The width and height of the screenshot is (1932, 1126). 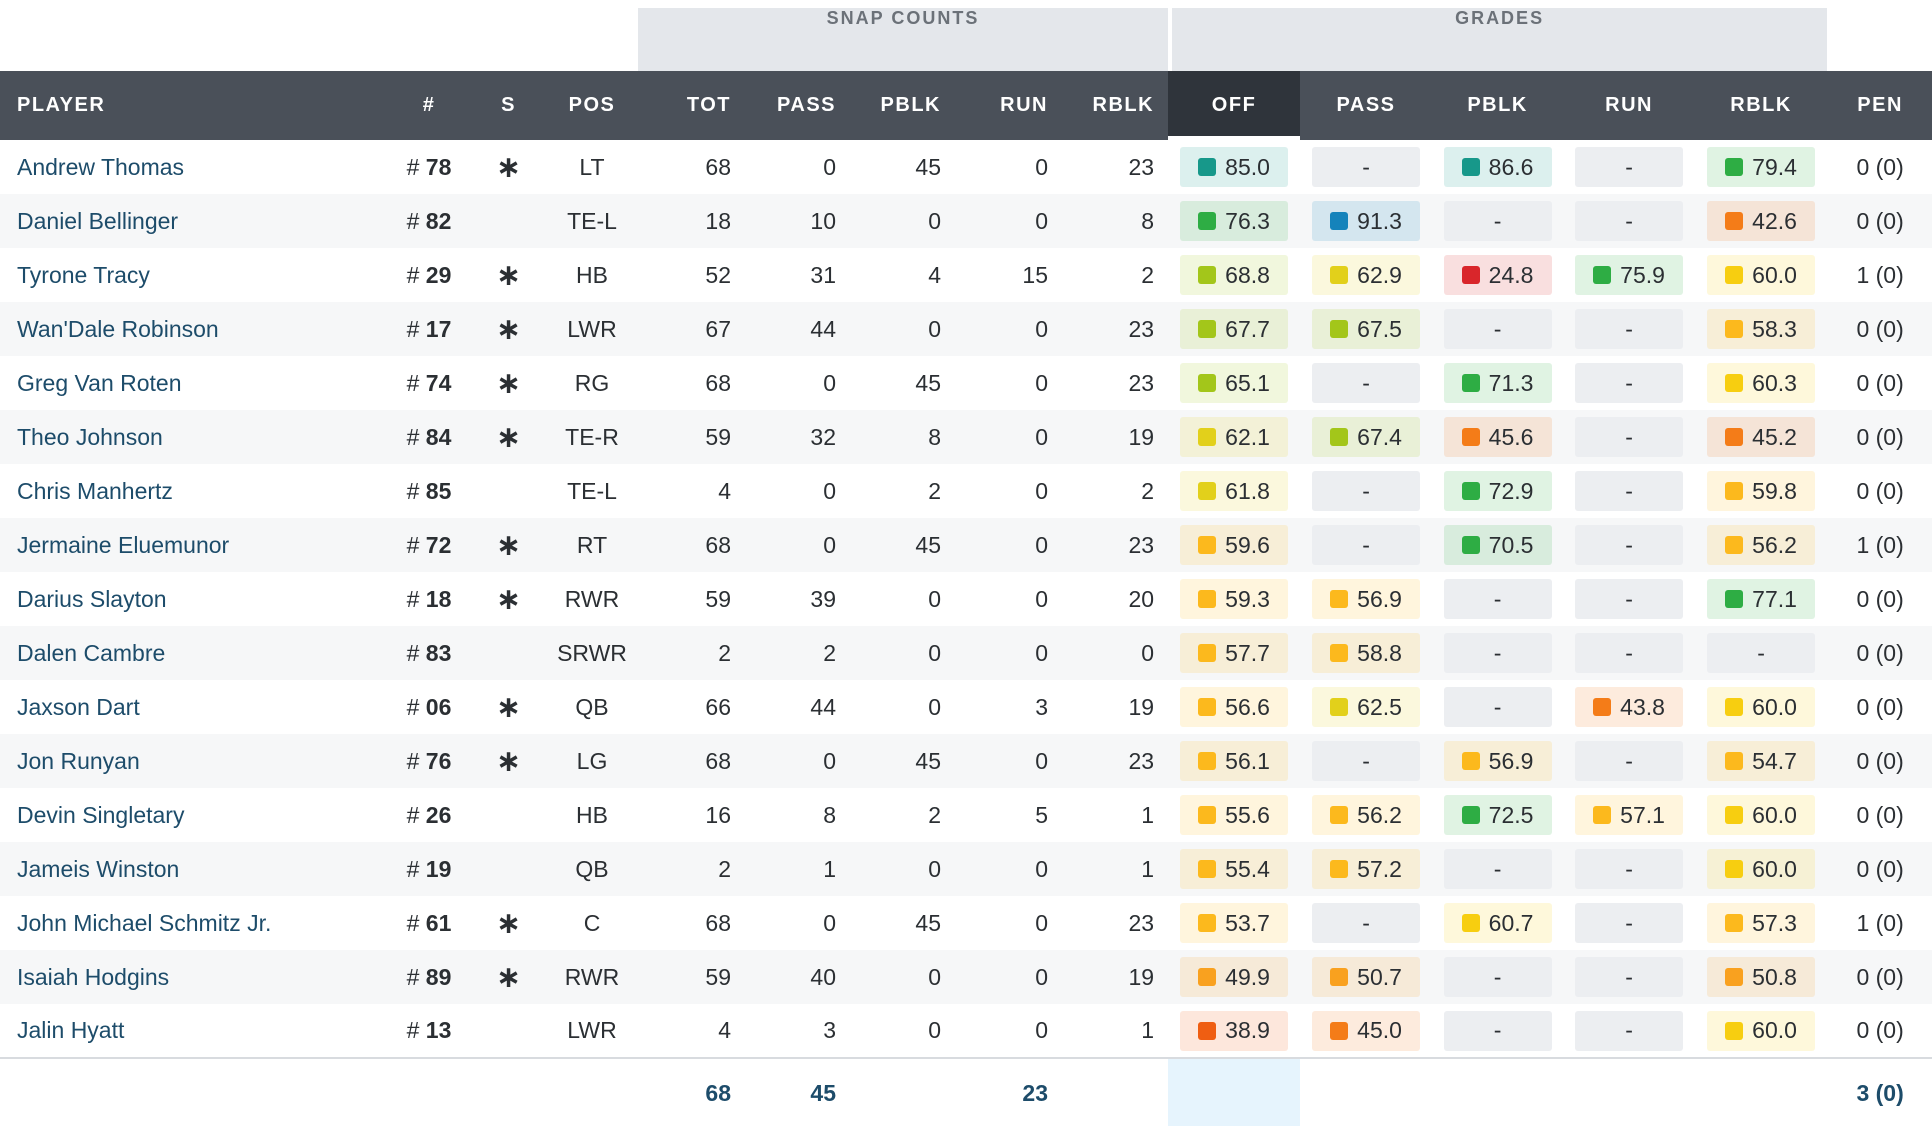 What do you see at coordinates (1247, 922) in the screenshot?
I see `grade-value: 53.7` at bounding box center [1247, 922].